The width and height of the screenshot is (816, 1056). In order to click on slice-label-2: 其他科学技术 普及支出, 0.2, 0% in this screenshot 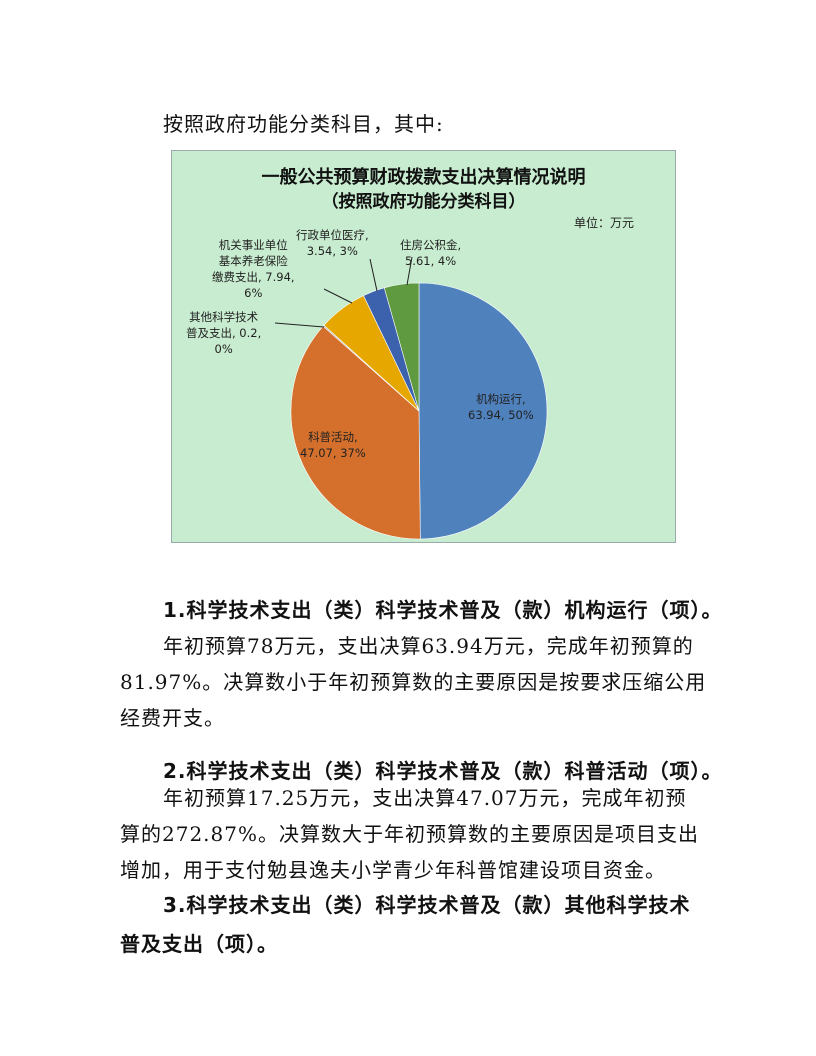, I will do `click(224, 333)`.